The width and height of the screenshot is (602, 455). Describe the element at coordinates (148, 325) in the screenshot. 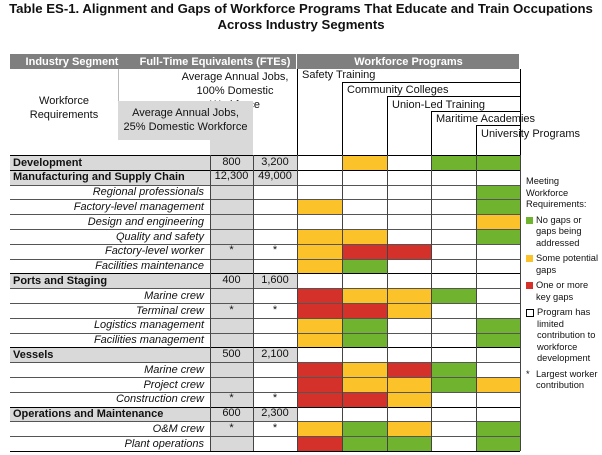

I see `occupation-label: Logistics management` at that location.